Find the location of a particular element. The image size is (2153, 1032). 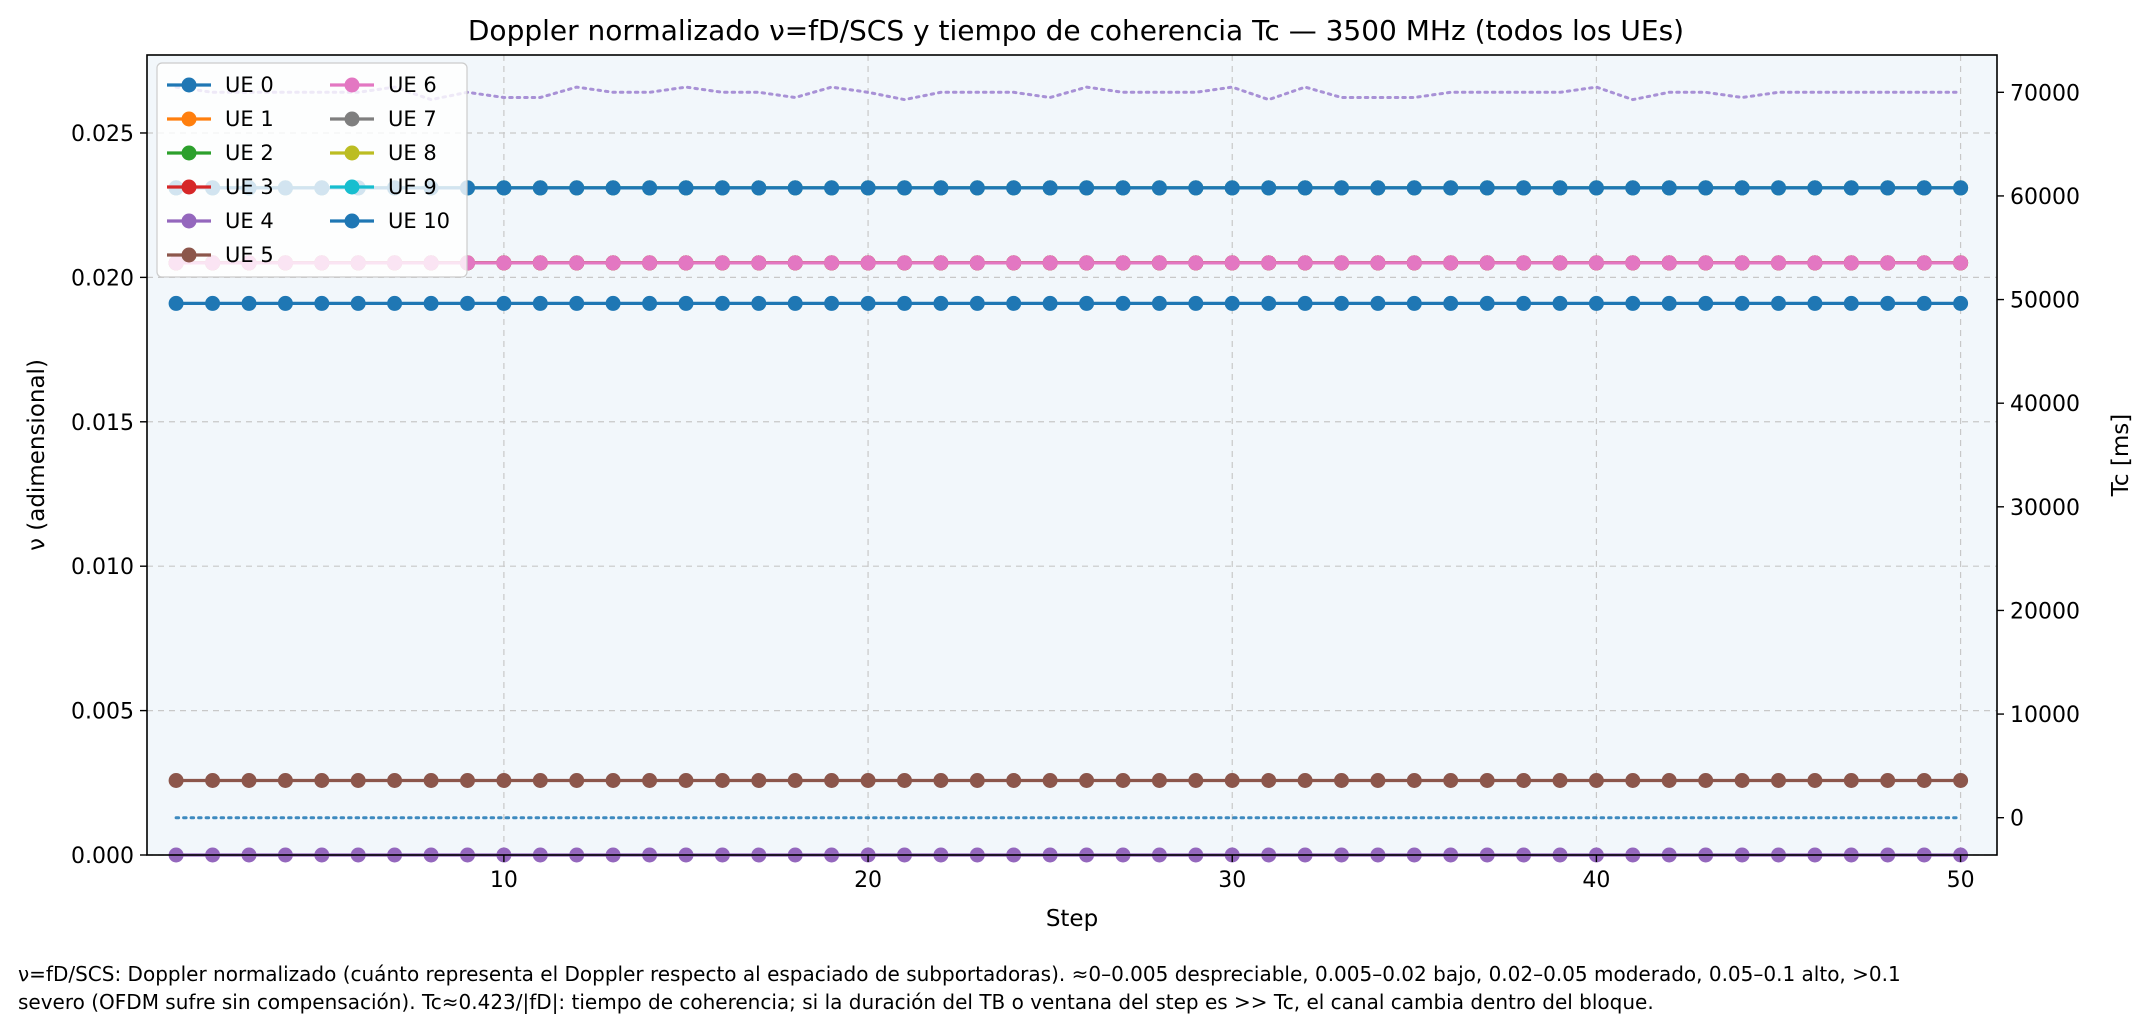

y-tick-label: 0.015 is located at coordinates (102, 423).